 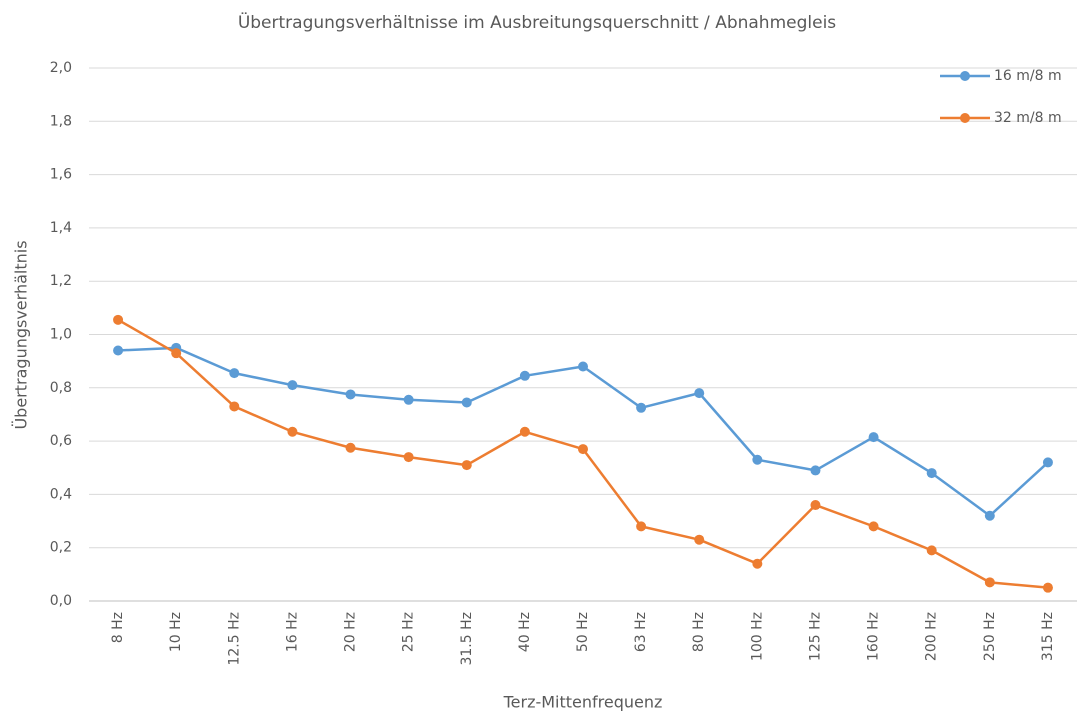 I want to click on y-tick-label: 1,2, so click(x=61, y=281).